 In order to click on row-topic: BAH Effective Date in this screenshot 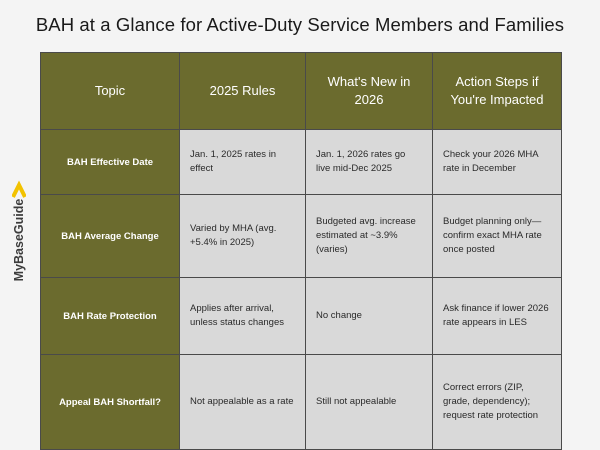, I will do `click(110, 162)`.